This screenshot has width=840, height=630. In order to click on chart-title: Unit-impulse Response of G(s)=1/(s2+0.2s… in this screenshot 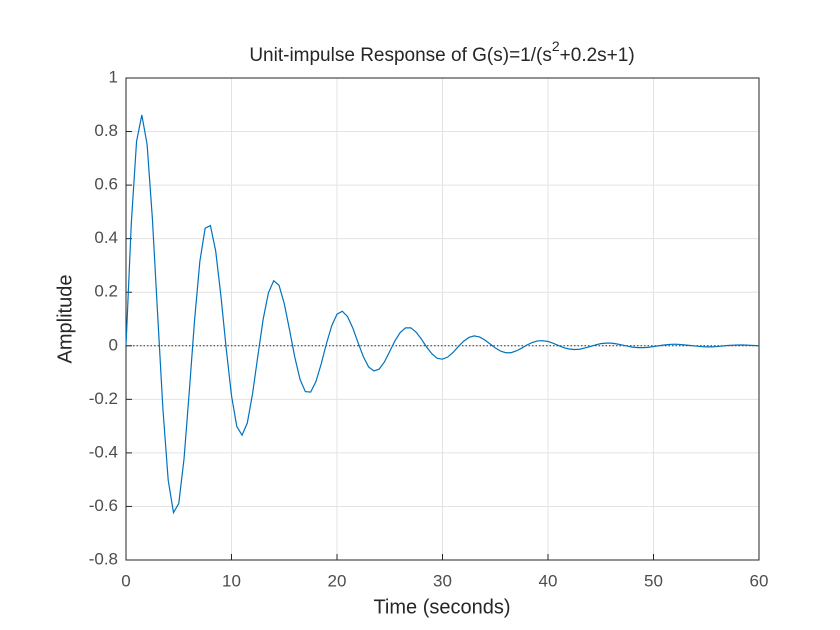, I will do `click(441, 52)`.